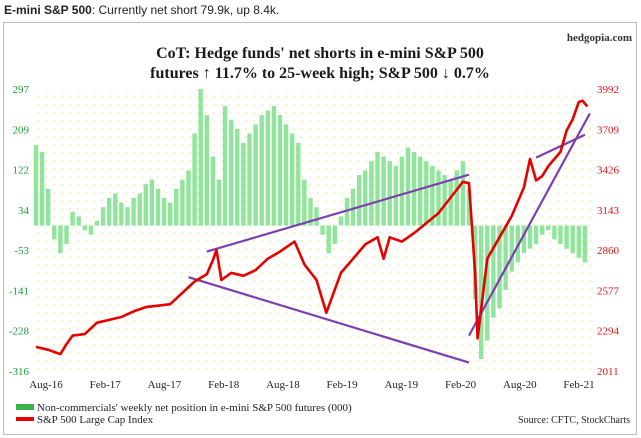 This screenshot has height=438, width=641. I want to click on x-tick-label: Aug-20, so click(520, 385).